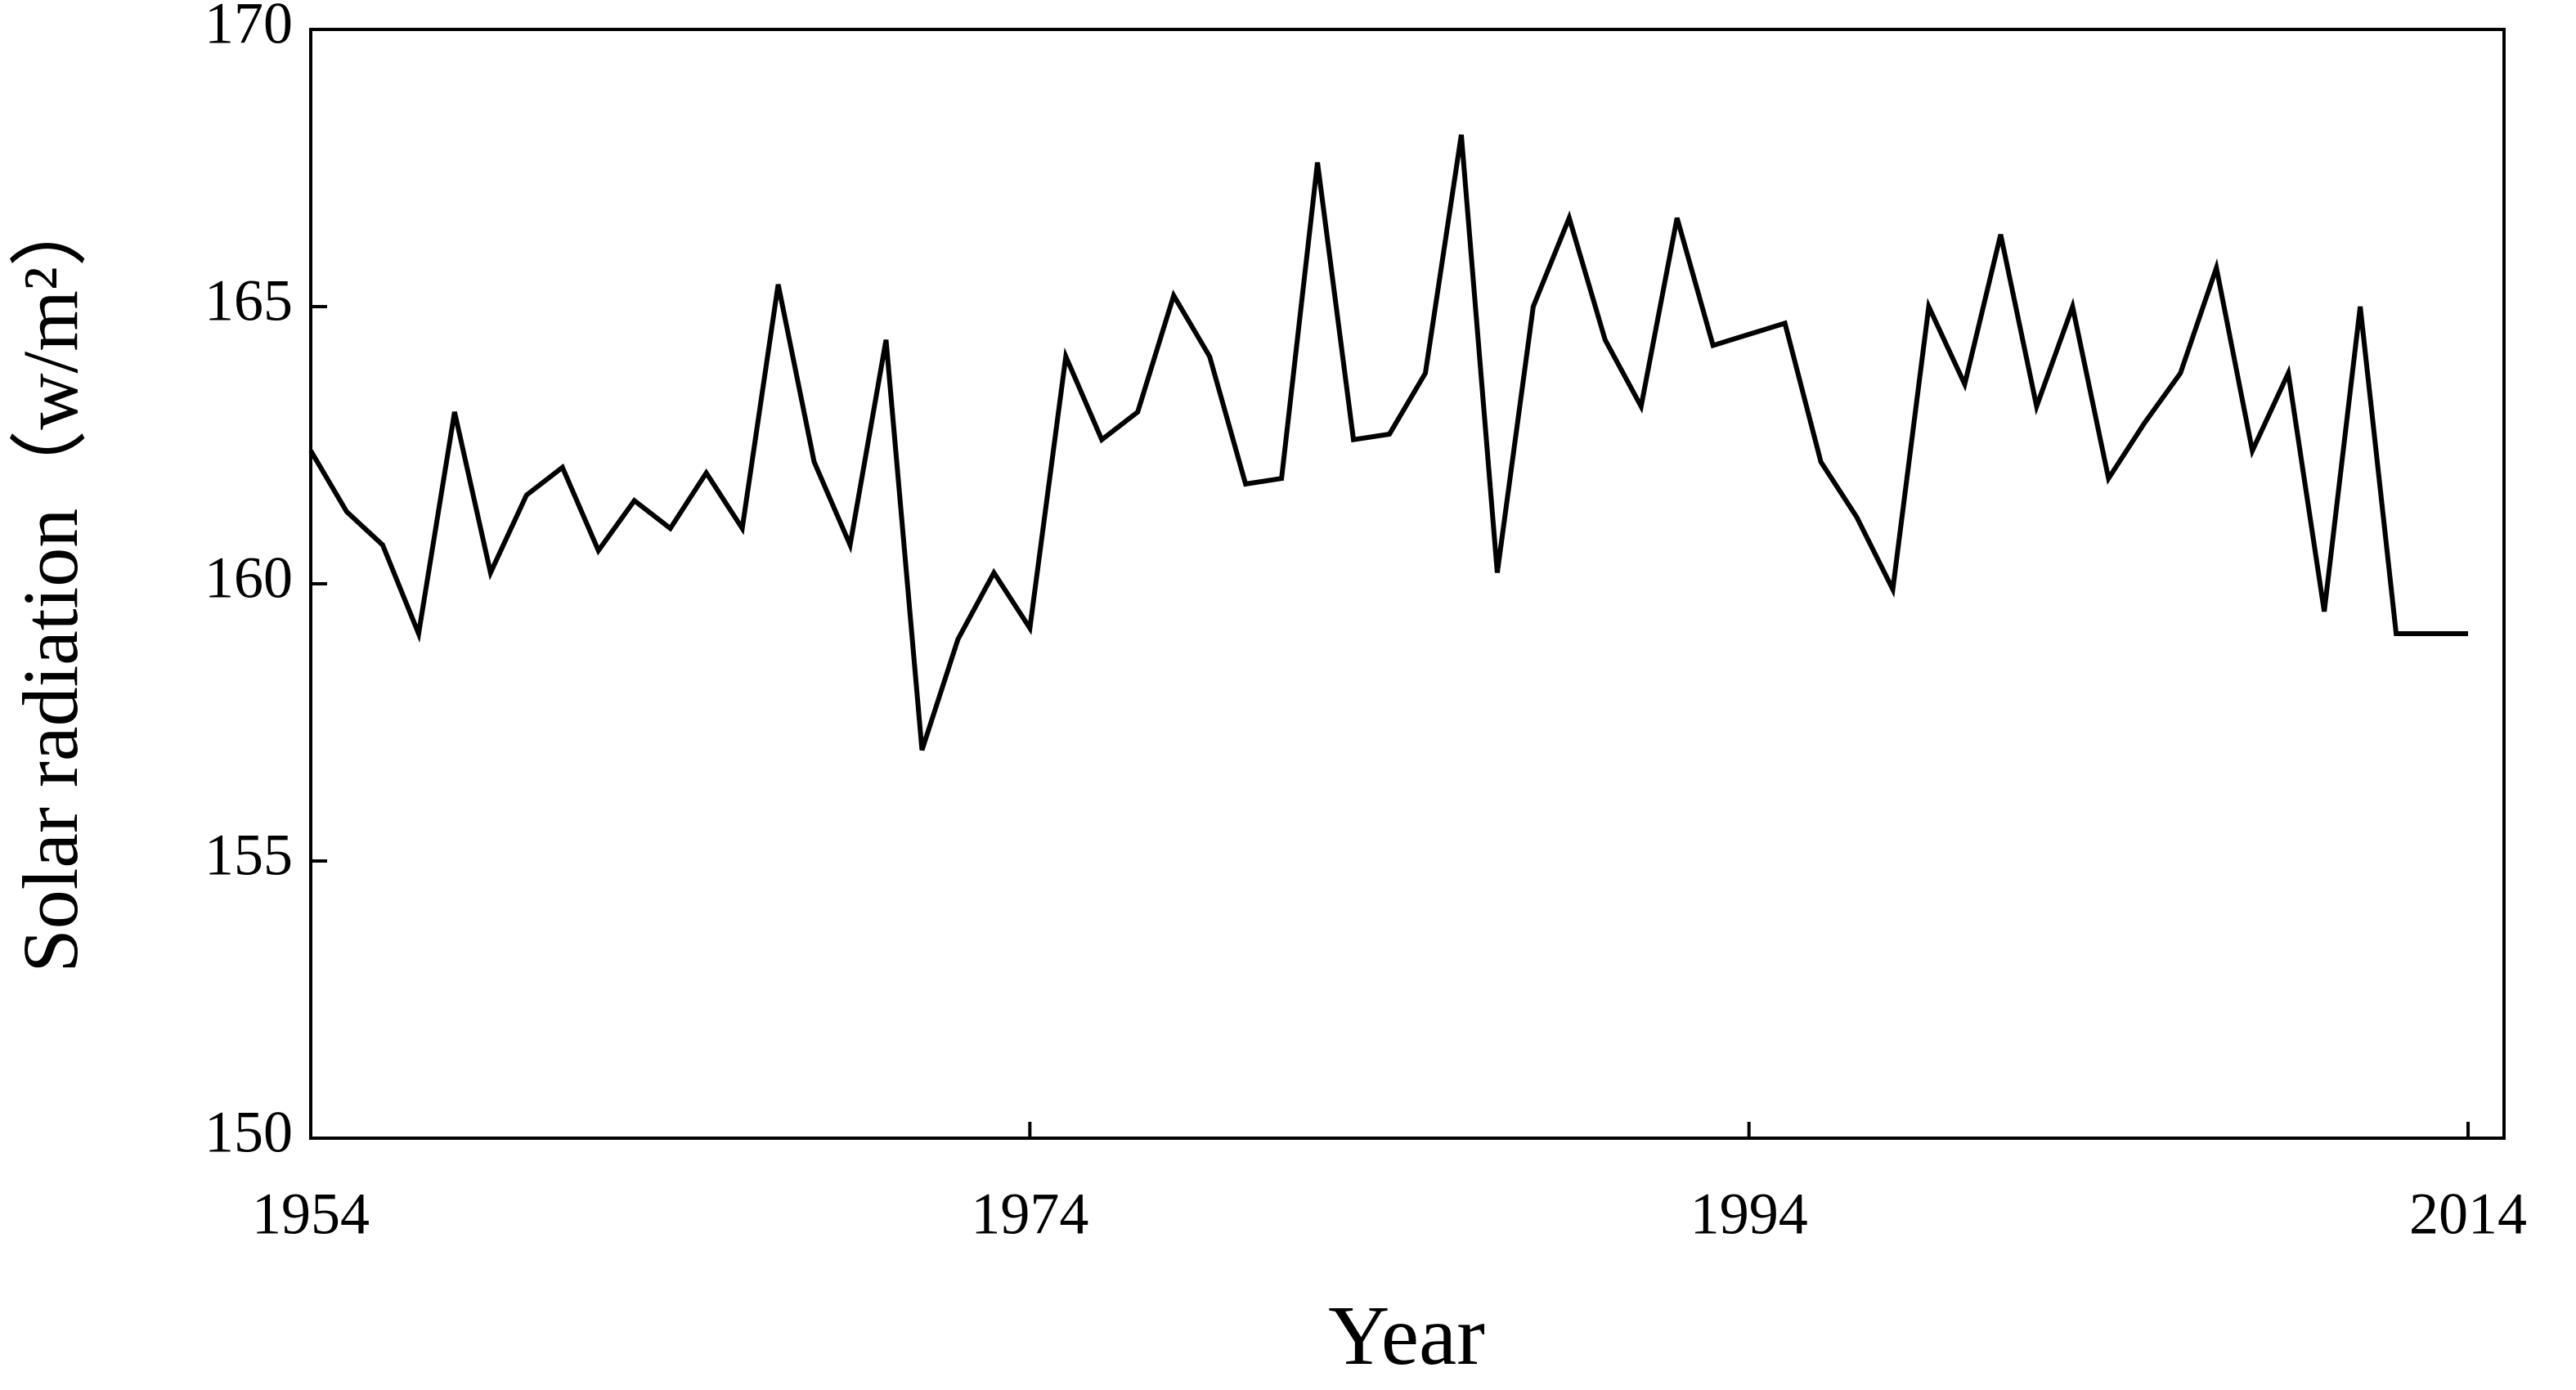 This screenshot has height=1390, width=2576. Describe the element at coordinates (1029, 1214) in the screenshot. I see `x-tick-label: 1974` at that location.